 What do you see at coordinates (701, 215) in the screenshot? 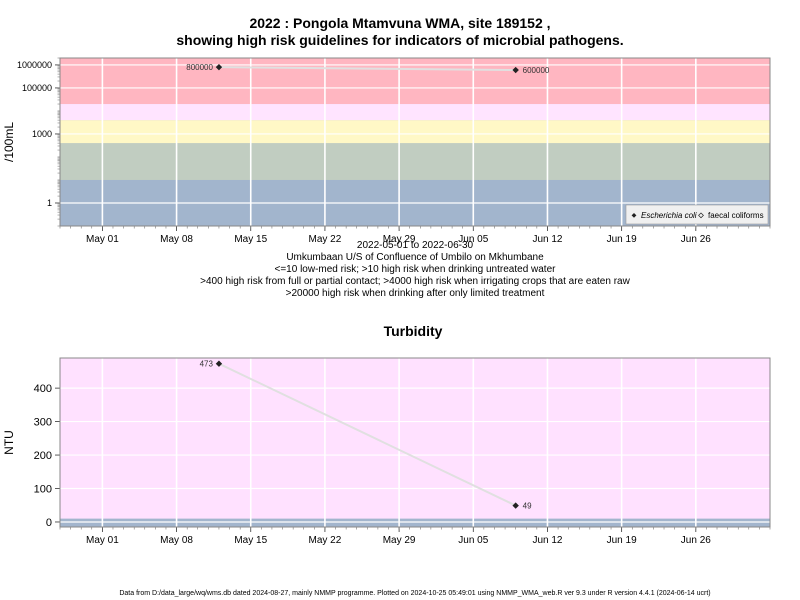
I see `legend-faecal-marker` at bounding box center [701, 215].